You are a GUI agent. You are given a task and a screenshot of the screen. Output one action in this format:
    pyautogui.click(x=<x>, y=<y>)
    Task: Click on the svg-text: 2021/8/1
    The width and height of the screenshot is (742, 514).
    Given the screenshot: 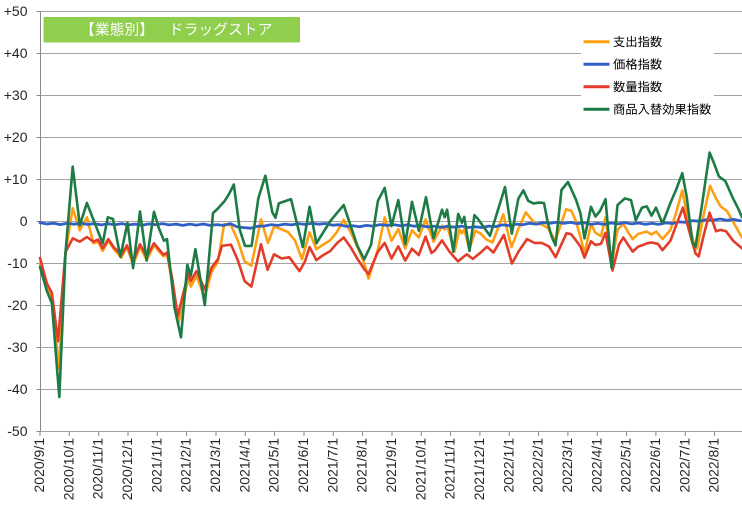 What is the action you would take?
    pyautogui.click(x=362, y=465)
    